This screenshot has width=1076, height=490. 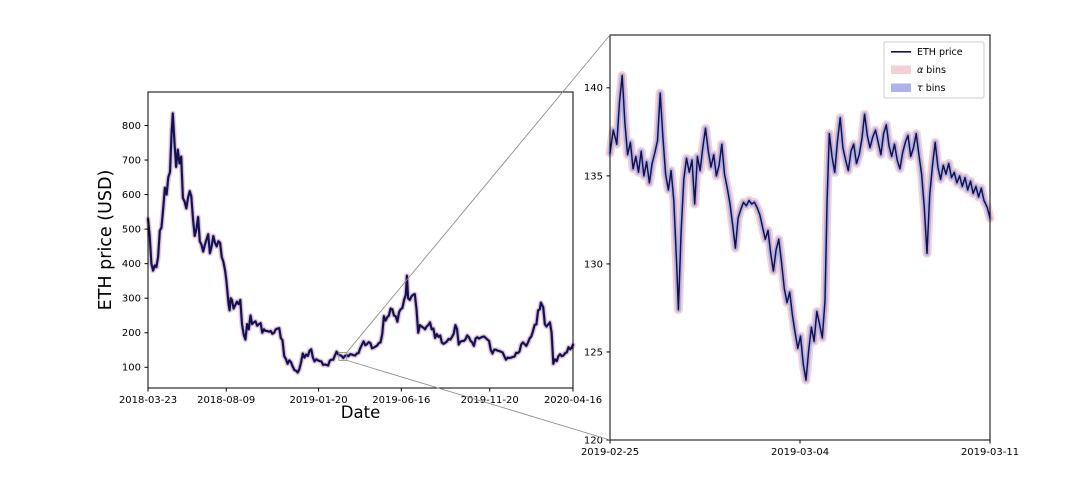 What do you see at coordinates (593, 176) in the screenshot?
I see `zoom-y-tick-label: 135` at bounding box center [593, 176].